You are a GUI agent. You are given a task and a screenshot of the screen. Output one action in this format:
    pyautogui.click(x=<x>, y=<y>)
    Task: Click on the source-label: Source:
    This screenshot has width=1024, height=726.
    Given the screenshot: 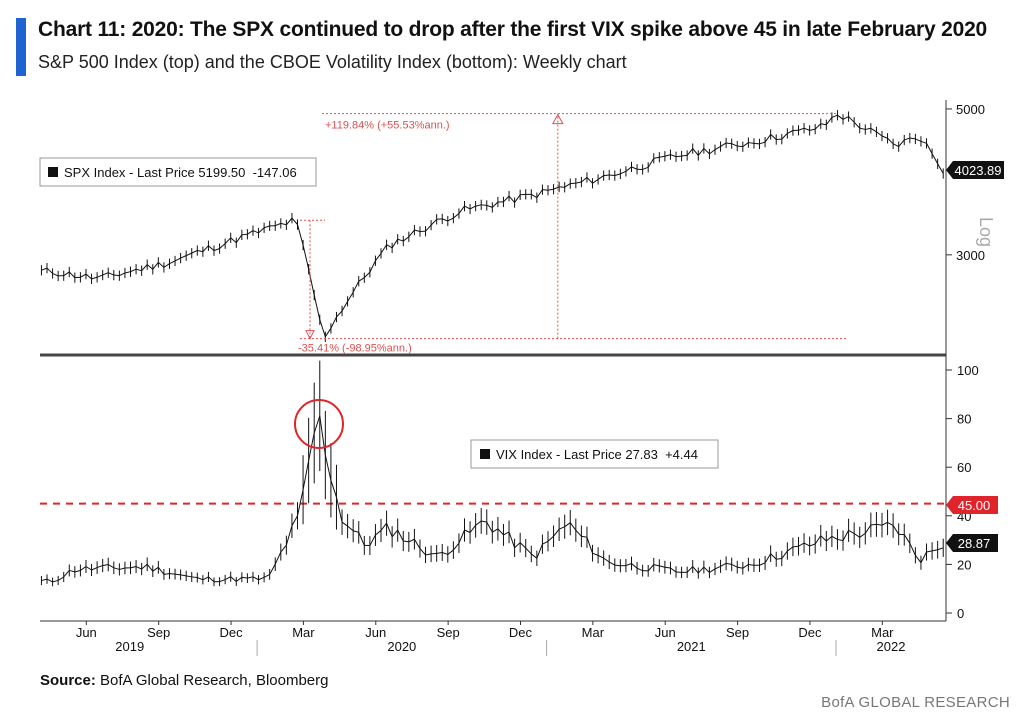 What is the action you would take?
    pyautogui.click(x=68, y=680)
    